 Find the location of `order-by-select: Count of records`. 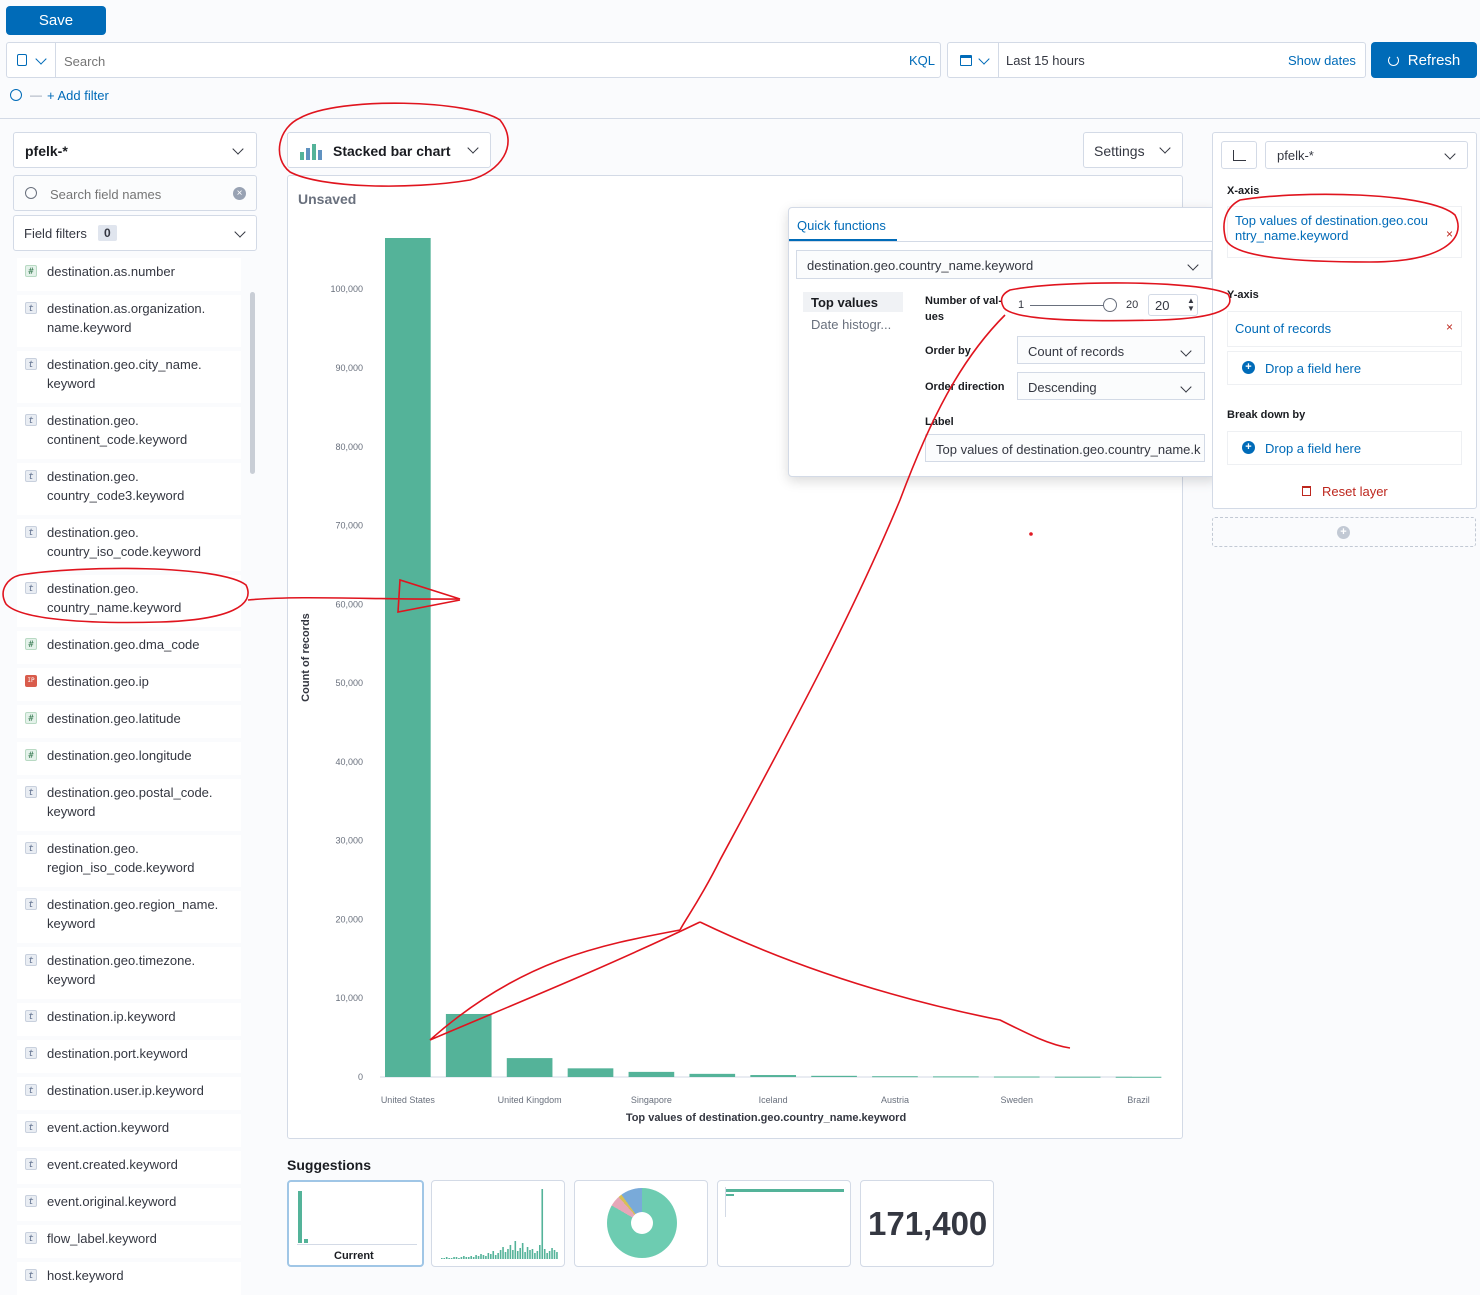

order-by-select: Count of records is located at coordinates (1111, 350).